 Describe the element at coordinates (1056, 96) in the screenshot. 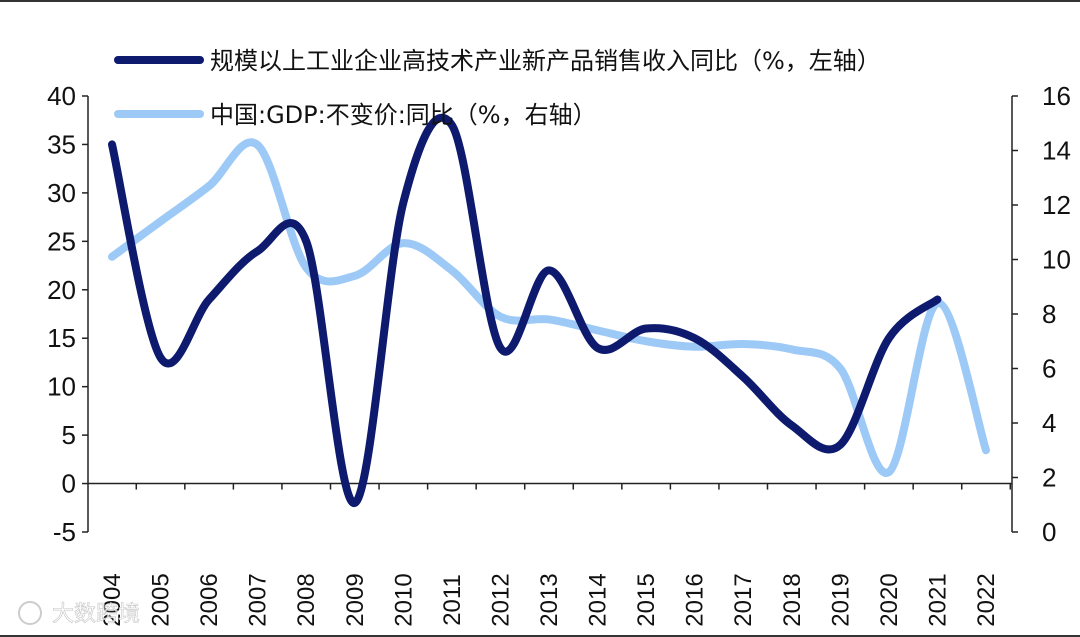

I see `right-tick-label: 16` at that location.